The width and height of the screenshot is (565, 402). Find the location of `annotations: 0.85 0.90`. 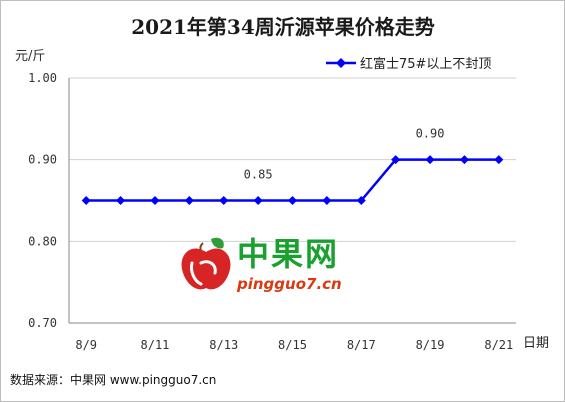

annotations: 0.85 0.90 is located at coordinates (344, 154).